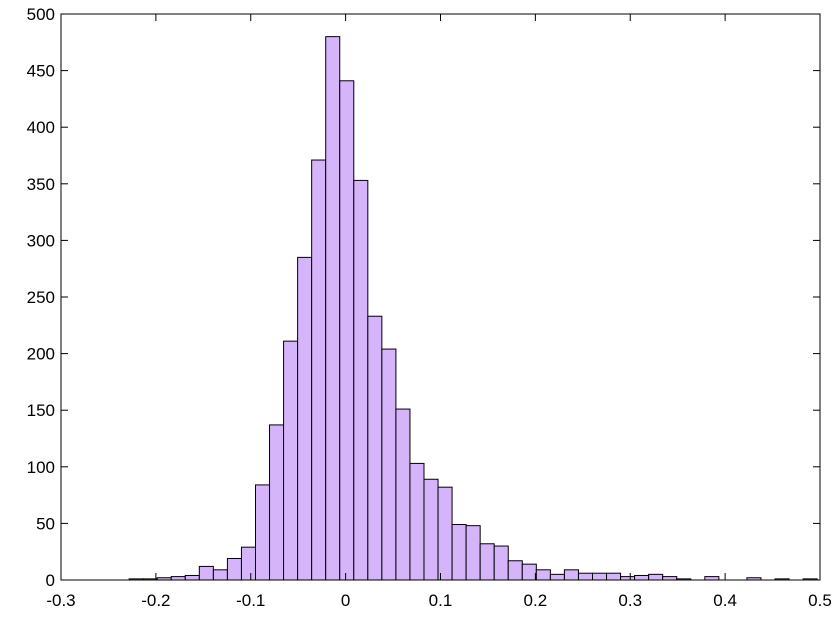 This screenshot has width=834, height=624. Describe the element at coordinates (45, 523) in the screenshot. I see `y-tick-label: 50` at that location.